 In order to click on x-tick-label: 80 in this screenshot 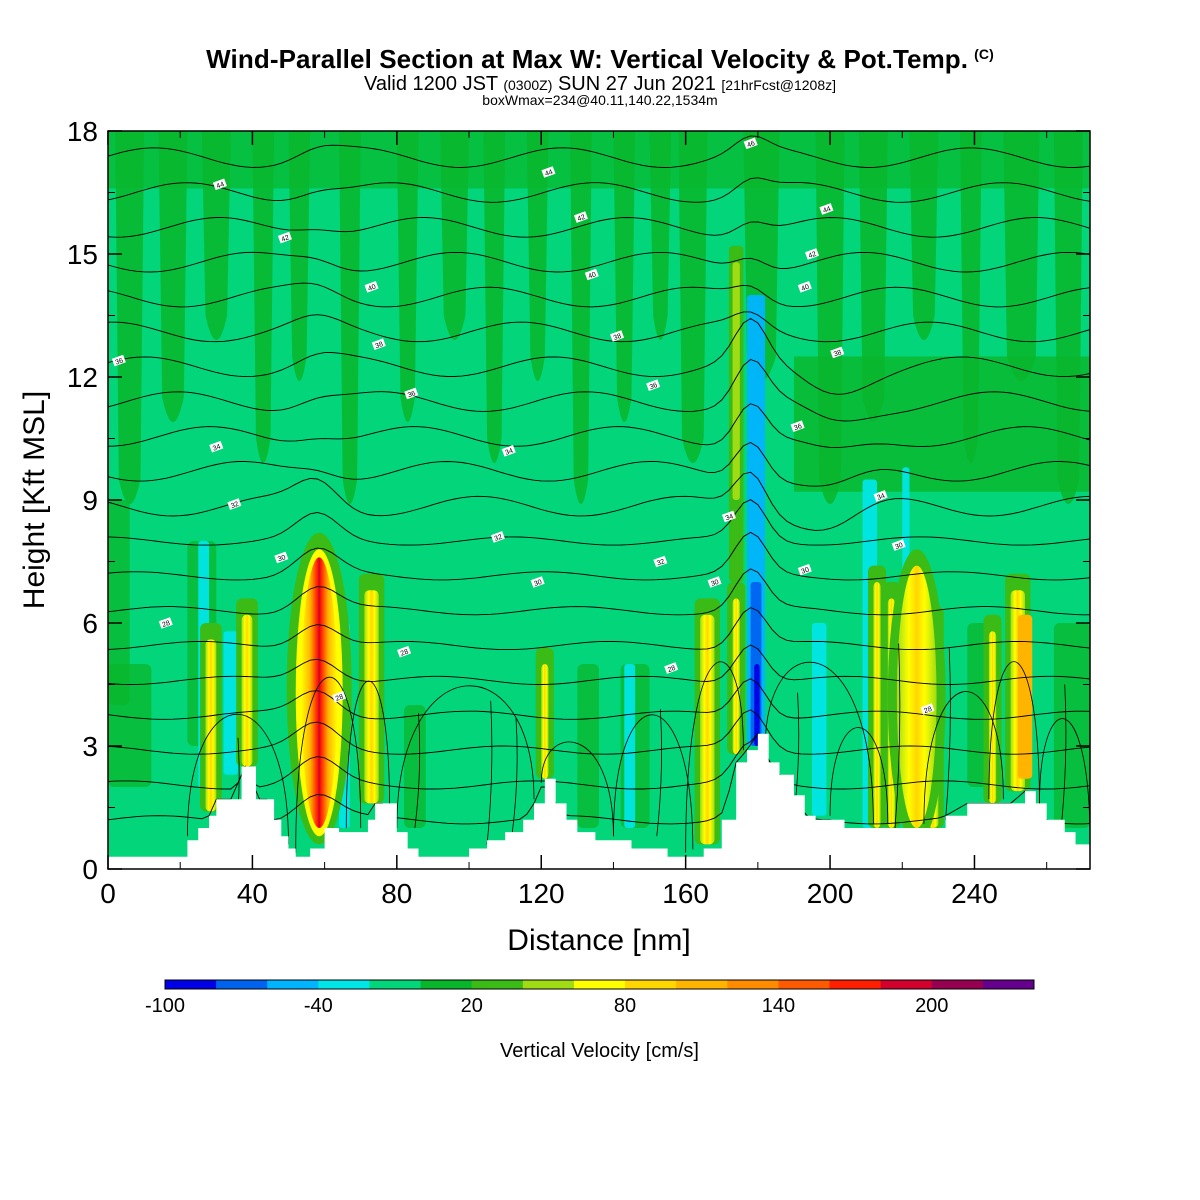, I will do `click(396, 893)`.